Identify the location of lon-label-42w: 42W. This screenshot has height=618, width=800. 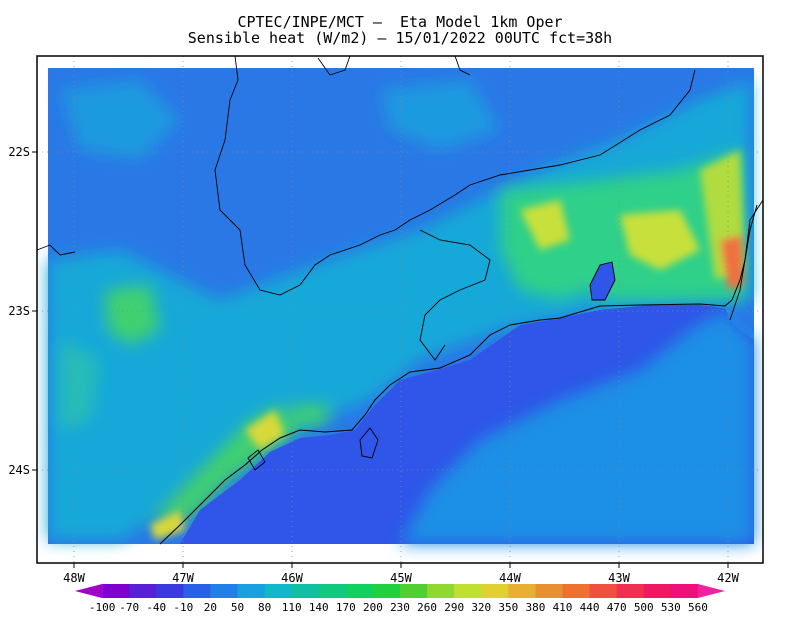
(728, 578).